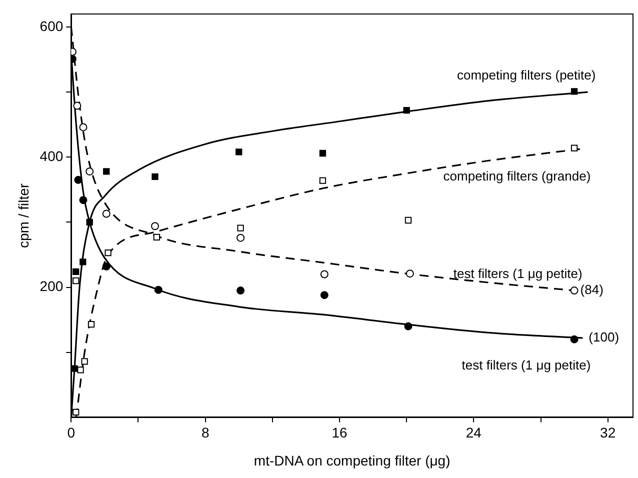 This screenshot has width=638, height=478. I want to click on y-tick-label: 200, so click(52, 286).